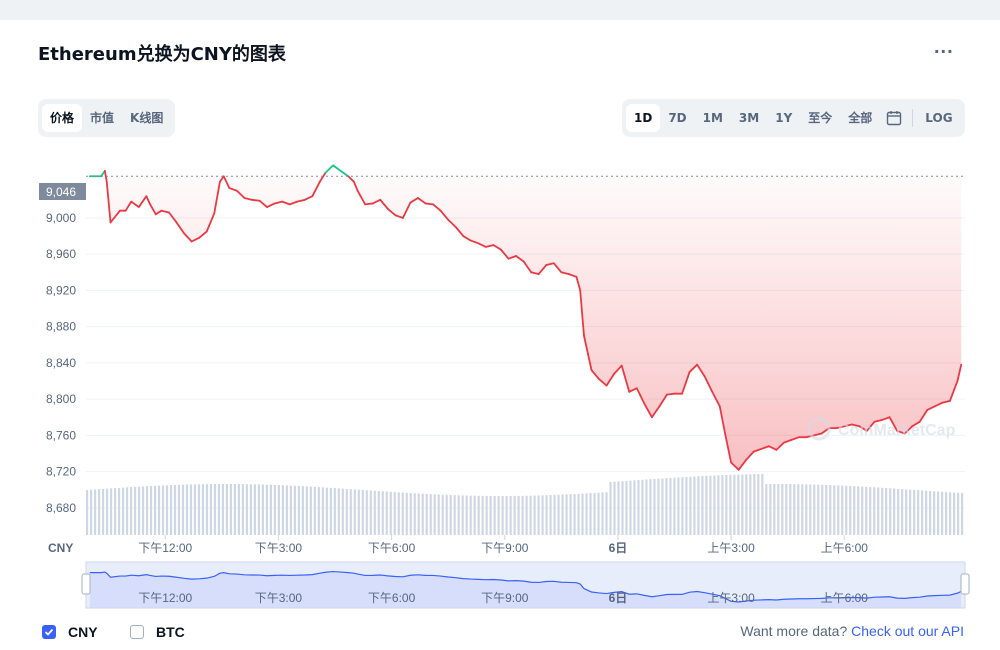 This screenshot has height=650, width=1000. What do you see at coordinates (731, 548) in the screenshot?
I see `x-tick-label: 上午3:00` at bounding box center [731, 548].